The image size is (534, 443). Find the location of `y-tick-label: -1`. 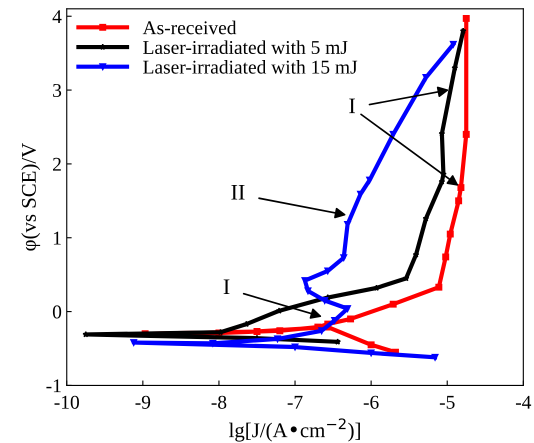

y-tick-label: -1 is located at coordinates (53, 385).